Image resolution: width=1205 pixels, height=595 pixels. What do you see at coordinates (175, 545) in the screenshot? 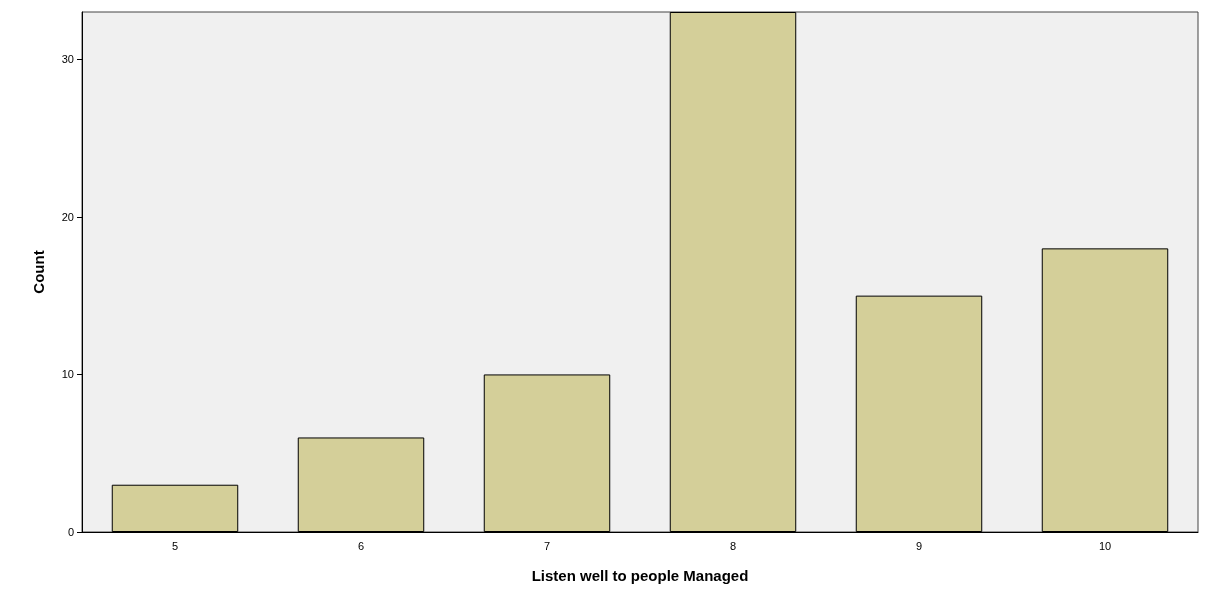
I see `x-tick-label: 5` at bounding box center [175, 545].